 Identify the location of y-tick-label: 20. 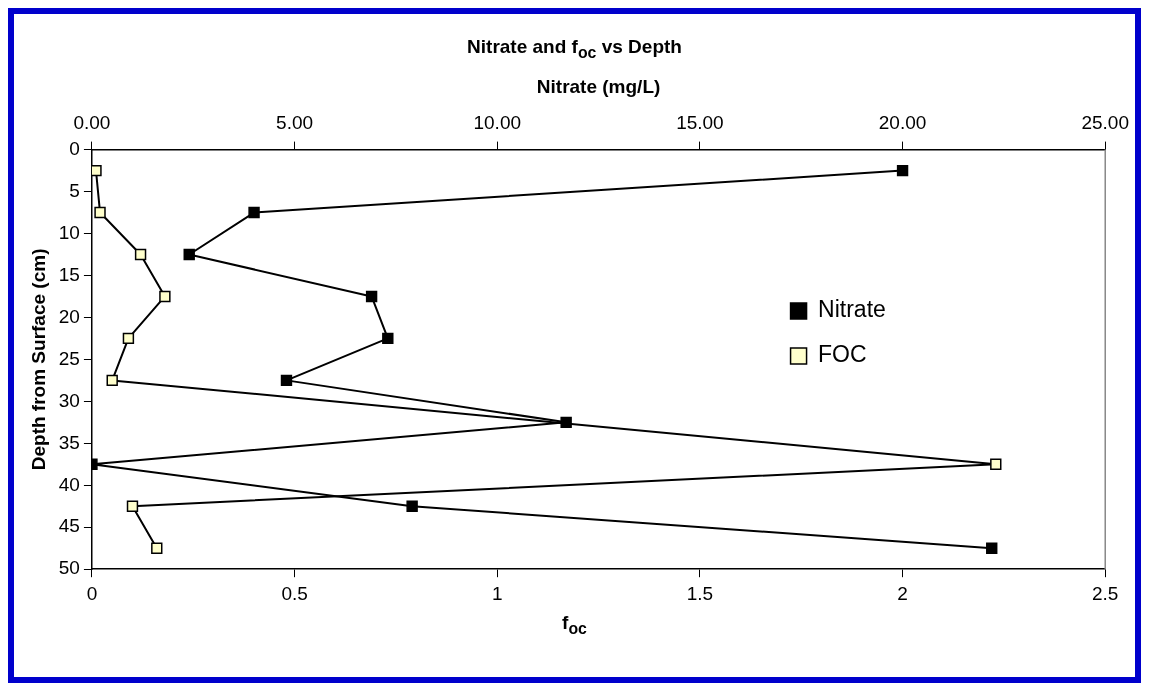
(69, 316).